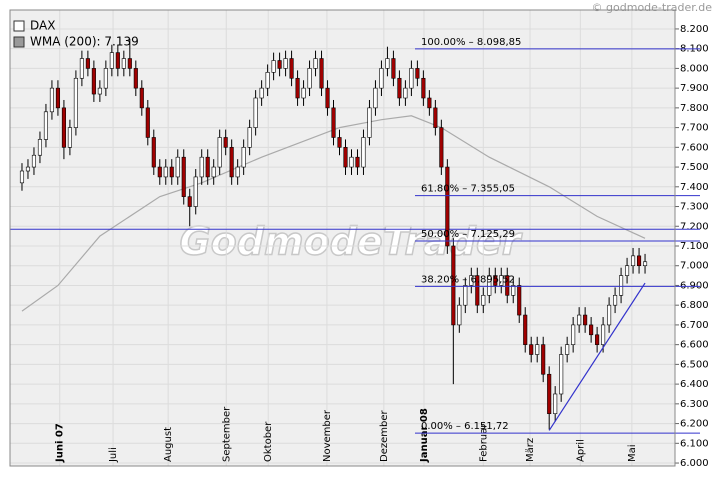  What do you see at coordinates (168, 444) in the screenshot?
I see `x-tick-label: August` at bounding box center [168, 444].